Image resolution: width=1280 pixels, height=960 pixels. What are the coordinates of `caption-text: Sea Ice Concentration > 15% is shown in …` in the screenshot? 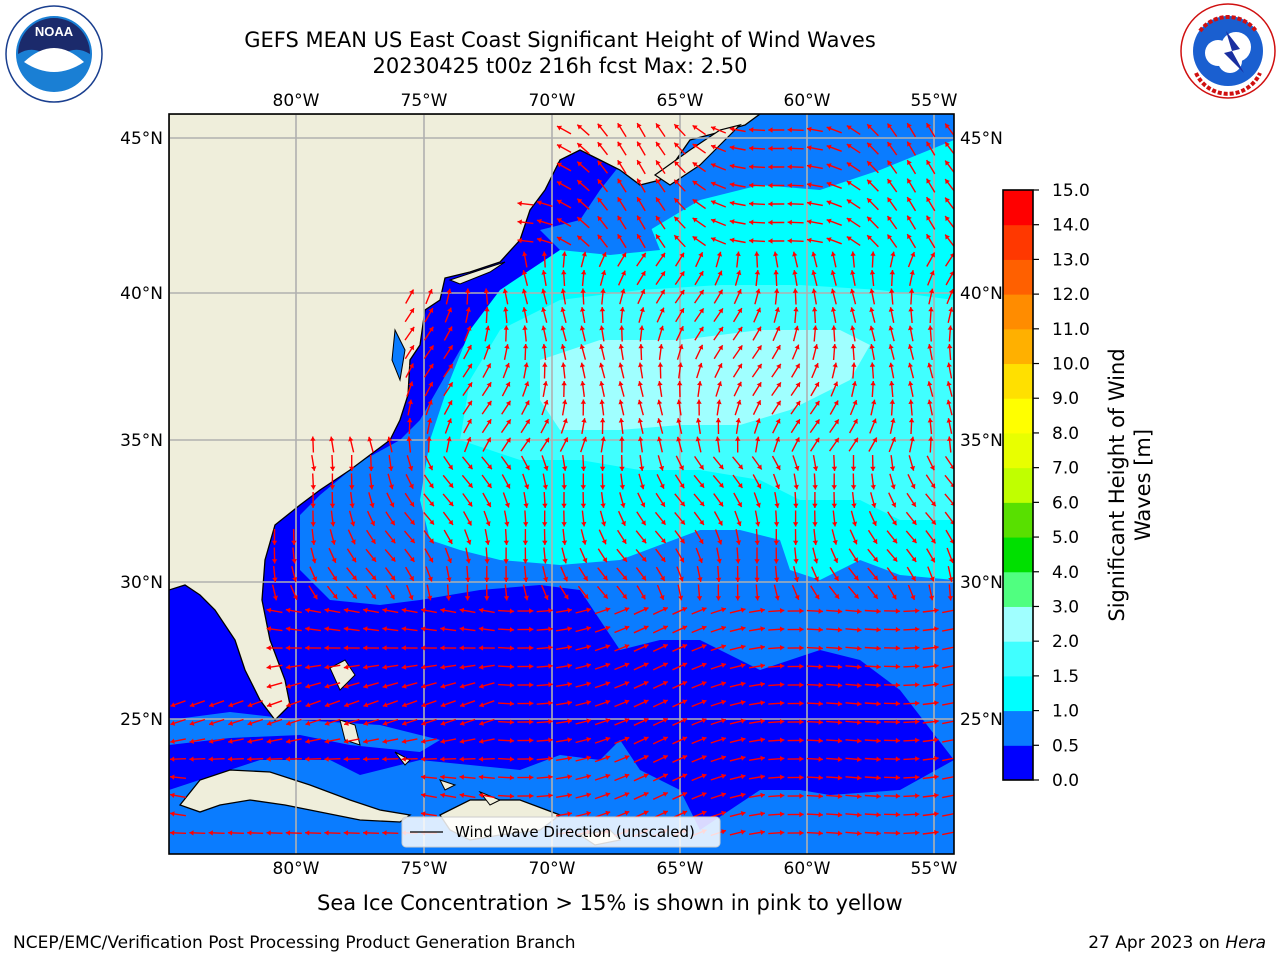 It's located at (610, 903).